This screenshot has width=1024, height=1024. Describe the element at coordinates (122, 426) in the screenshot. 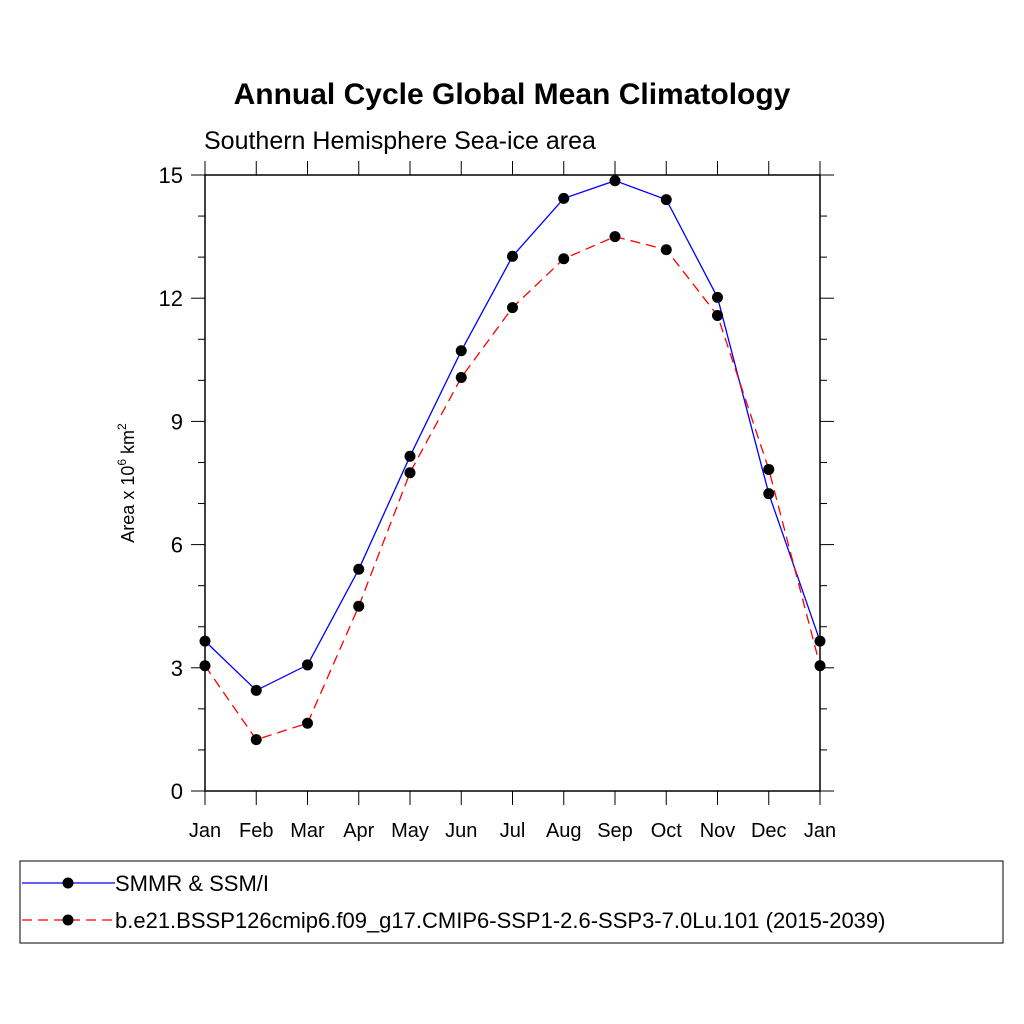

I see `y-label-exp2: 2` at that location.